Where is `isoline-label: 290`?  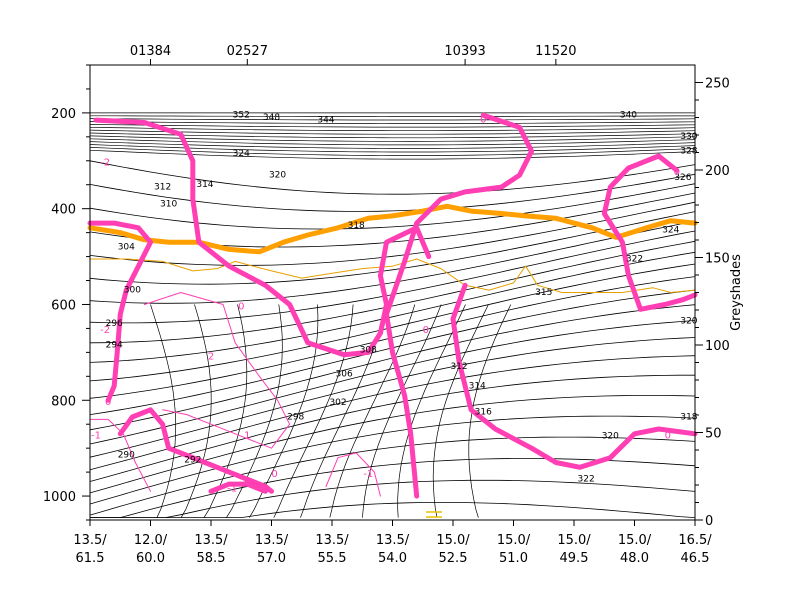
isoline-label: 290 is located at coordinates (126, 456).